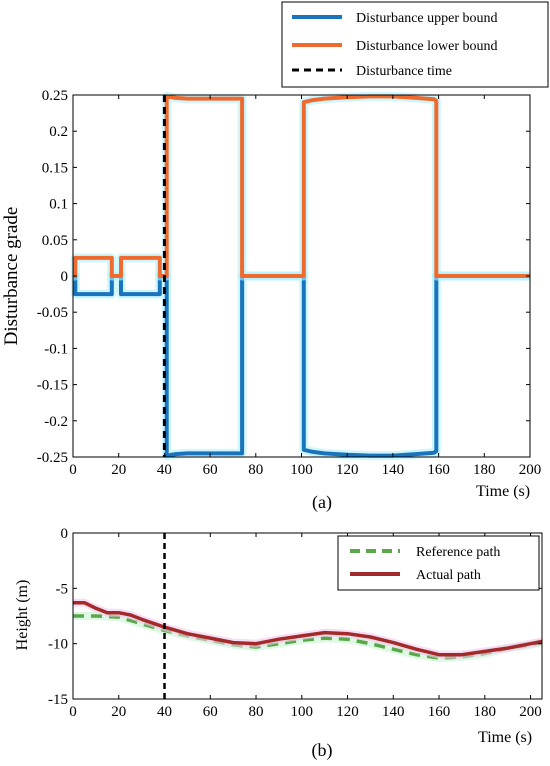  What do you see at coordinates (427, 18) in the screenshot?
I see `legend-a-label-upper: Disturbance upper bound` at bounding box center [427, 18].